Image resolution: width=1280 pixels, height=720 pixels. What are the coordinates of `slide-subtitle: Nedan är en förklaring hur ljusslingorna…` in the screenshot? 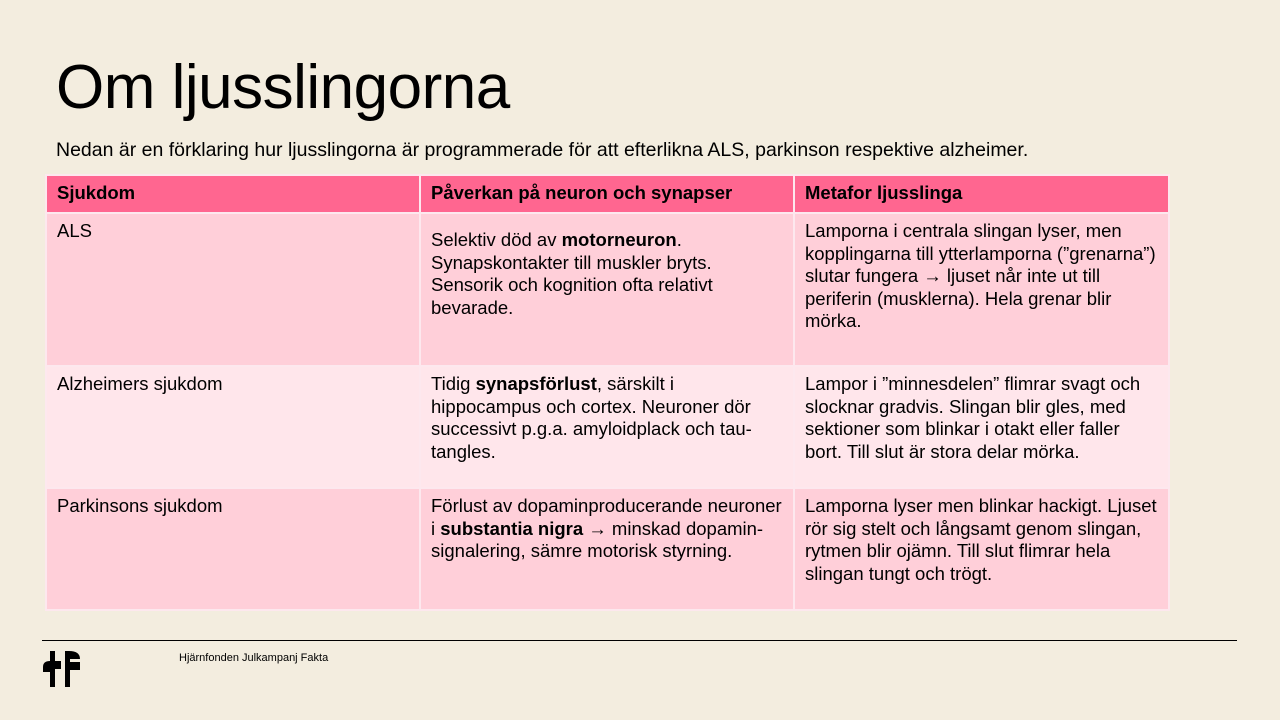 It's located at (542, 150).